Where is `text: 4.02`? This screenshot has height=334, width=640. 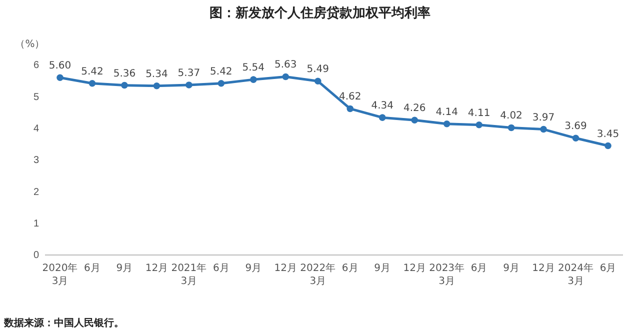
text: 4.02 is located at coordinates (511, 116).